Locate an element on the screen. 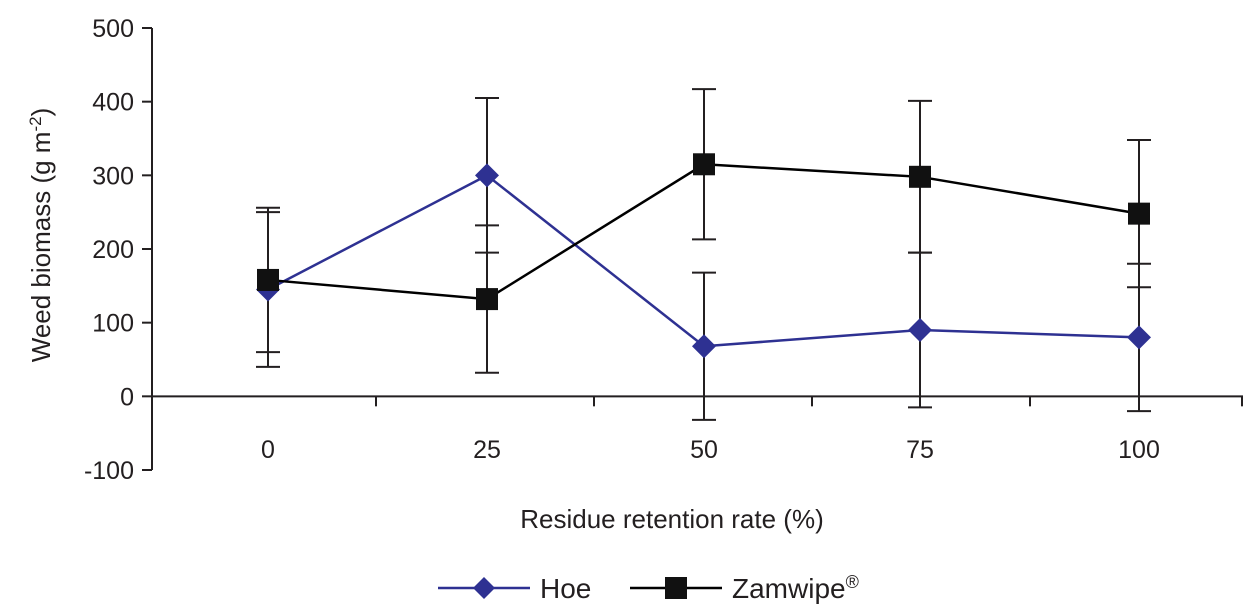  x-tick-label: 100 is located at coordinates (1139, 450).